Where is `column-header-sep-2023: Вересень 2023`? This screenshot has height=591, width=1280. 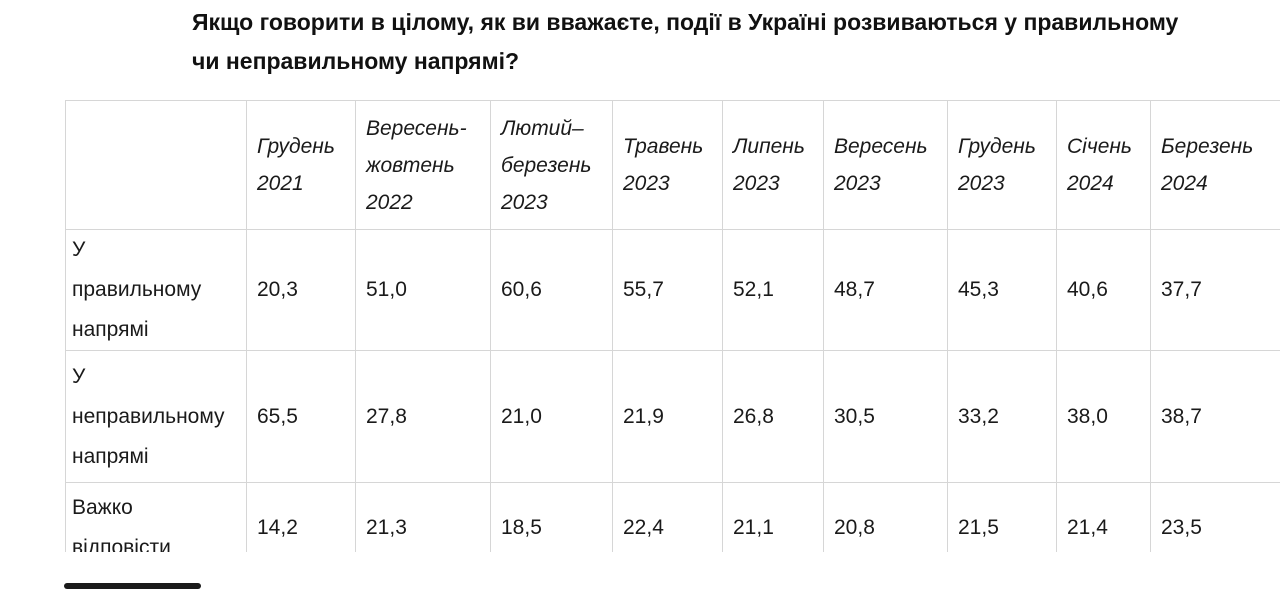 column-header-sep-2023: Вересень 2023 is located at coordinates (885, 165).